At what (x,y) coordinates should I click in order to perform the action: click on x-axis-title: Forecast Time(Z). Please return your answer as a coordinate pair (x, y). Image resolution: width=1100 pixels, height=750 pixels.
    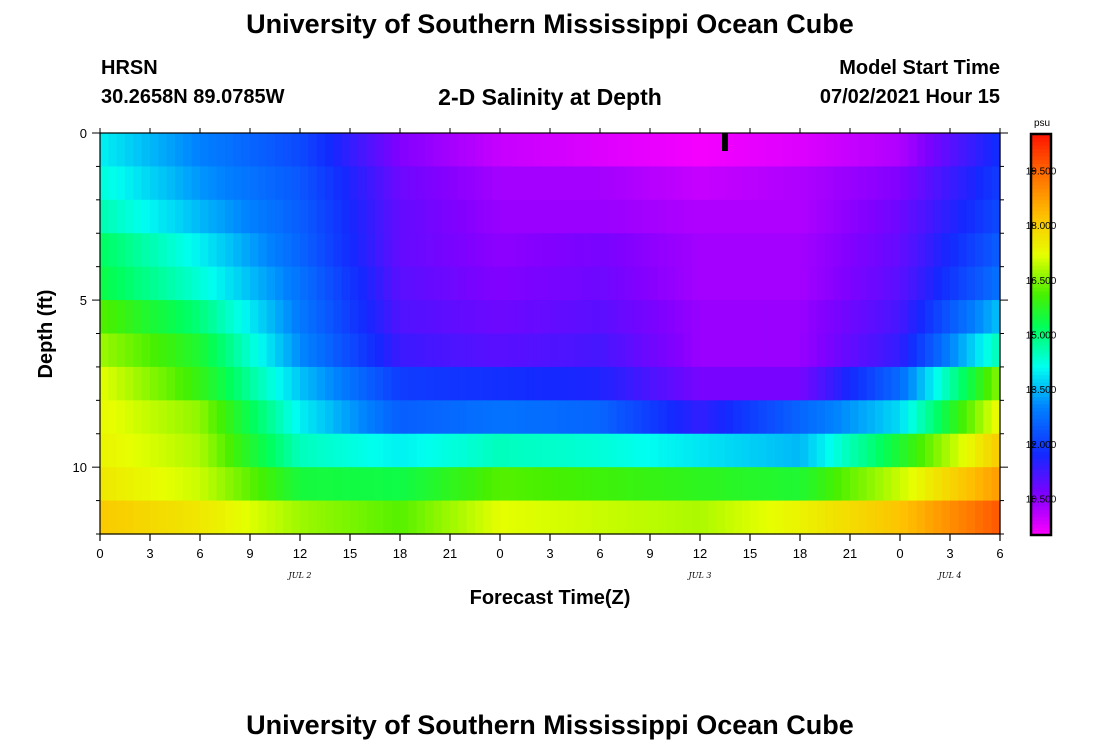
    Looking at the image, I should click on (550, 598).